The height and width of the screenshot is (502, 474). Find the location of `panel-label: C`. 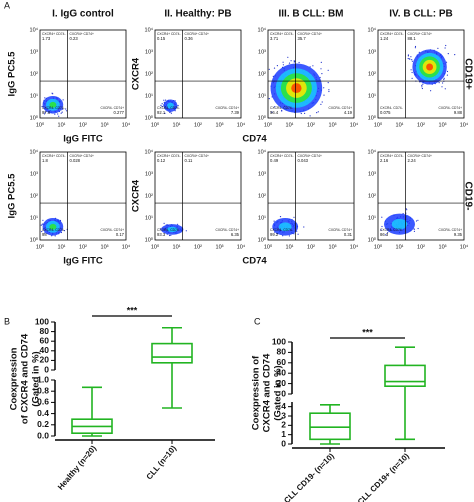

panel-label: C is located at coordinates (257, 321).